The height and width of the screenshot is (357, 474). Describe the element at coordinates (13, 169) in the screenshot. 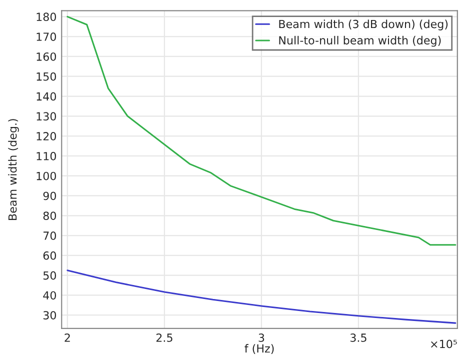

I see `y-axis-title: Beam width (deg.)` at that location.